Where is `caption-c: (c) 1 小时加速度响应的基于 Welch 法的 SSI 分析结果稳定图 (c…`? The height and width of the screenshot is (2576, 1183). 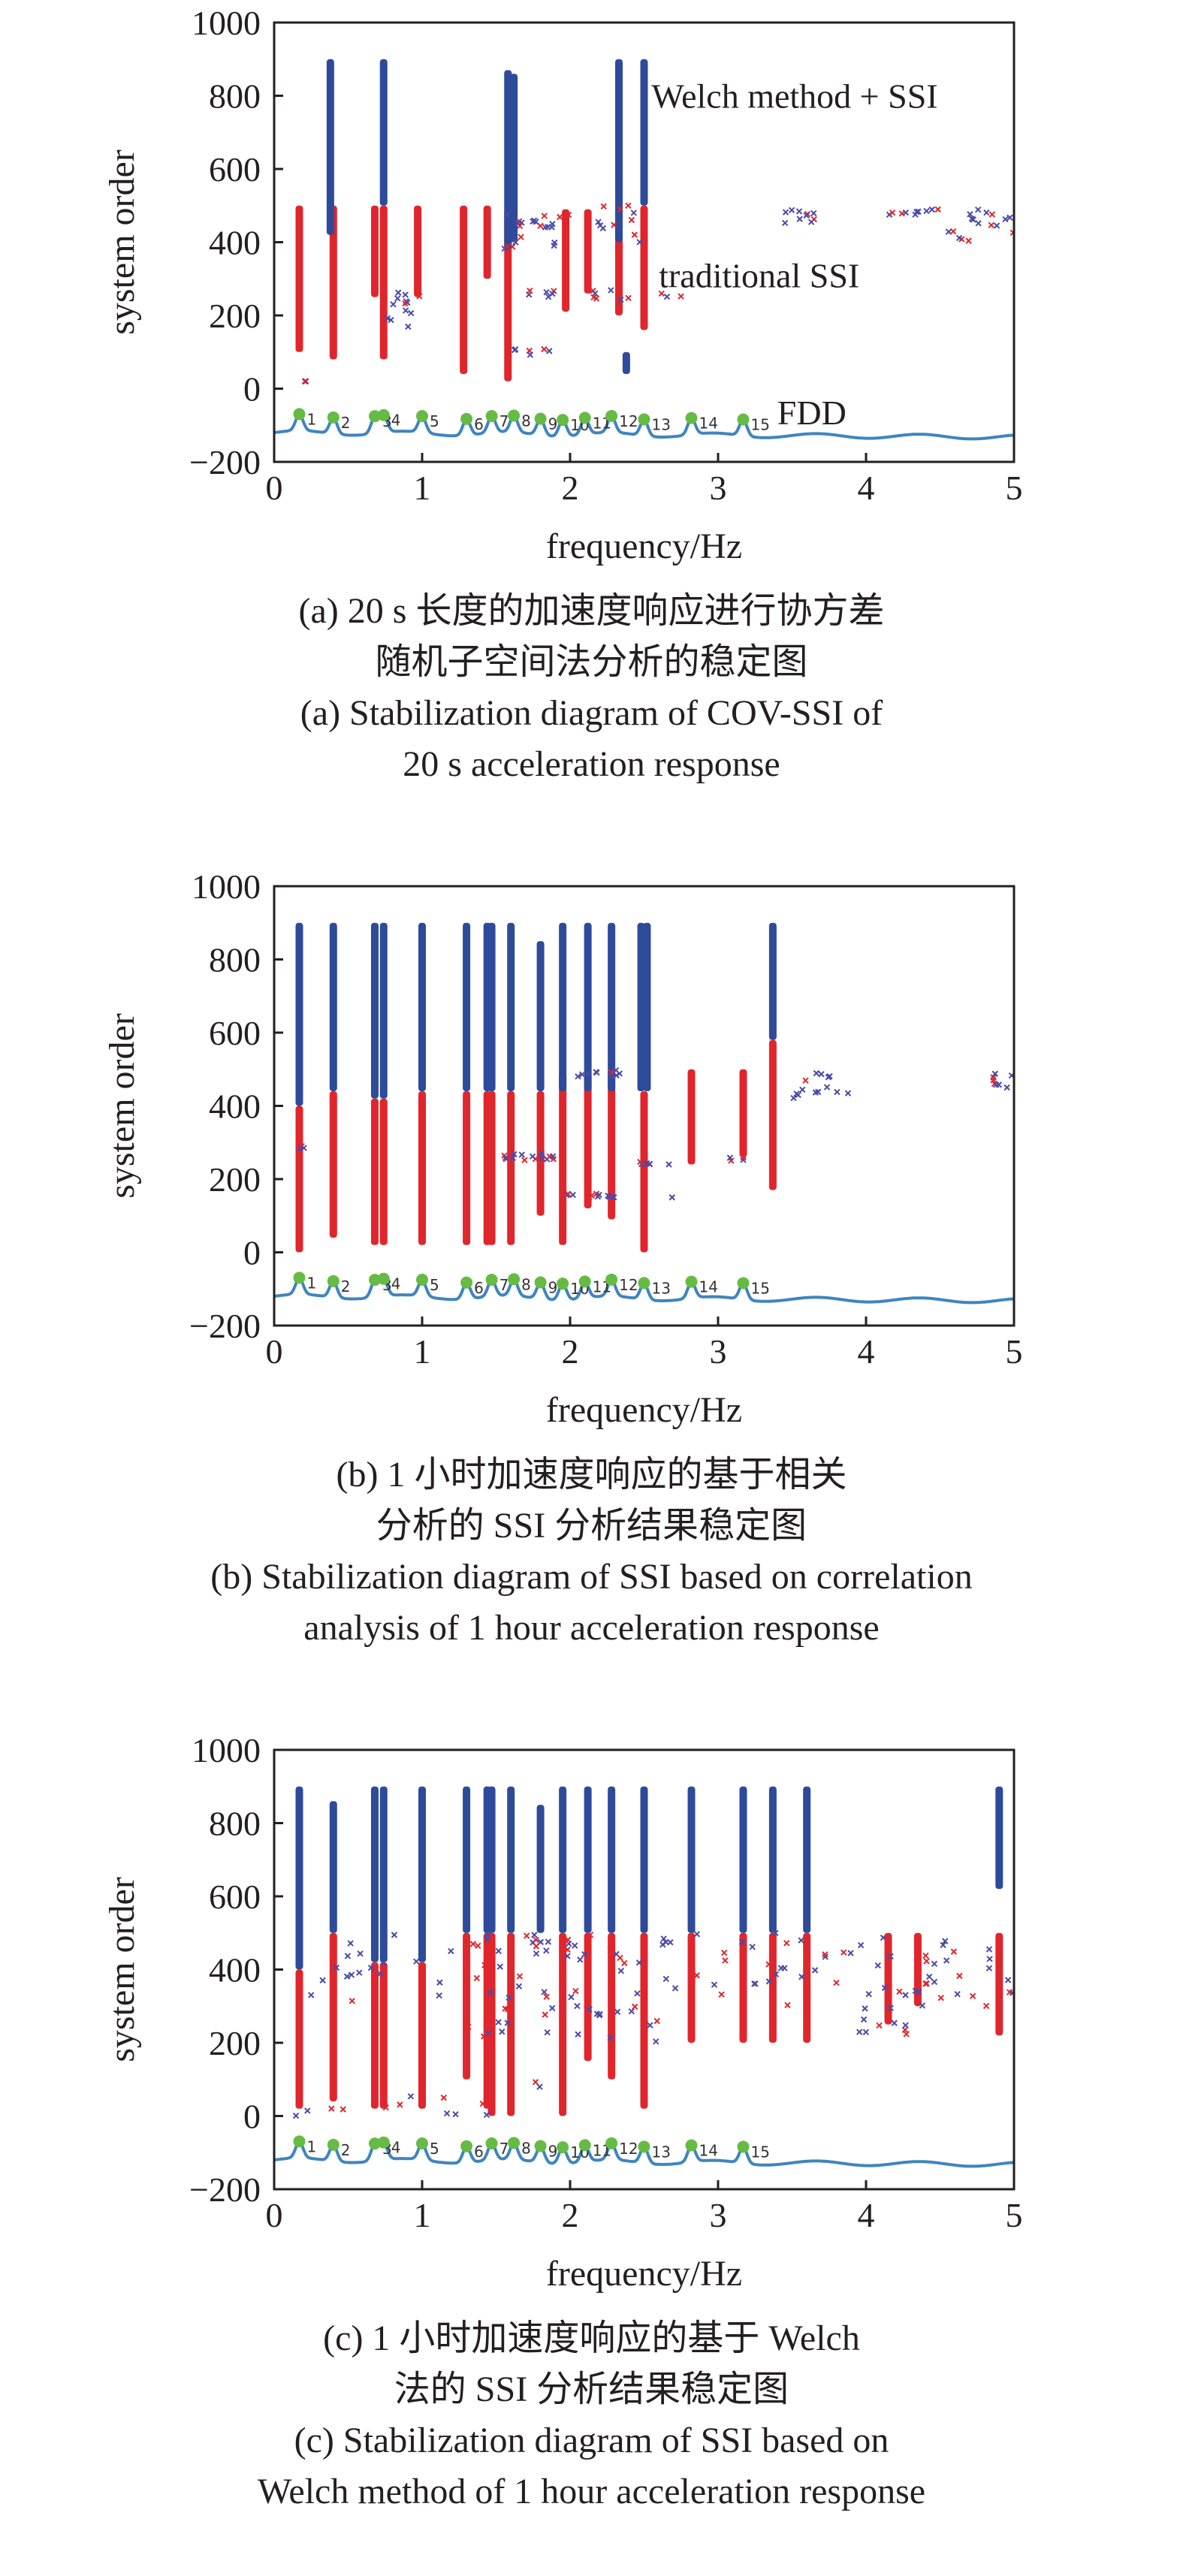
caption-c: (c) 1 小时加速度响应的基于 Welch 法的 SSI 分析结果稳定图 (c… is located at coordinates (591, 2415).